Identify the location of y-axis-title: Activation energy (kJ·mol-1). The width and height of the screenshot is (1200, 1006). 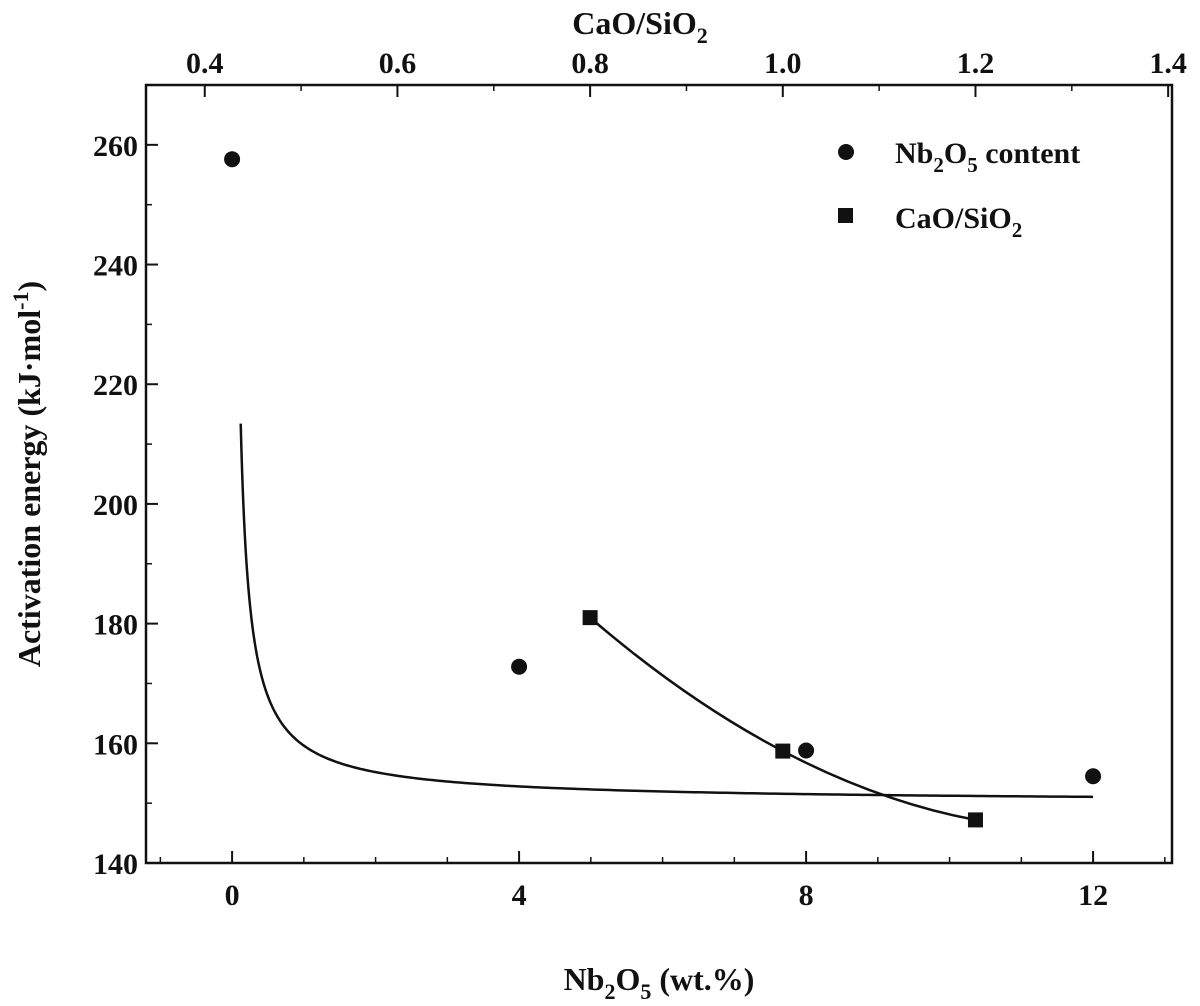
(27, 474).